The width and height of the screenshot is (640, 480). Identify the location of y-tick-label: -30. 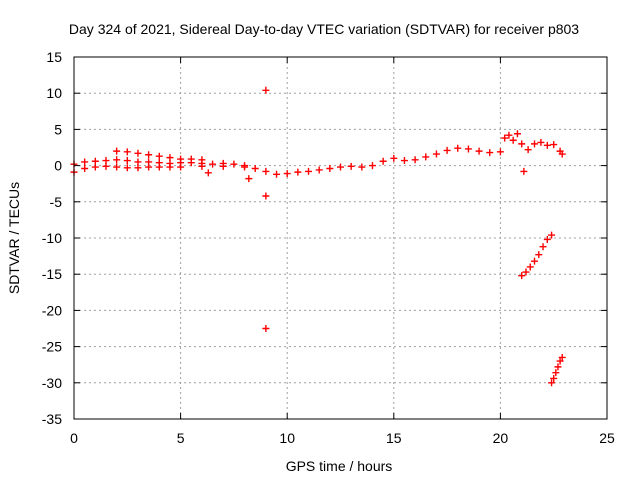
(52, 383).